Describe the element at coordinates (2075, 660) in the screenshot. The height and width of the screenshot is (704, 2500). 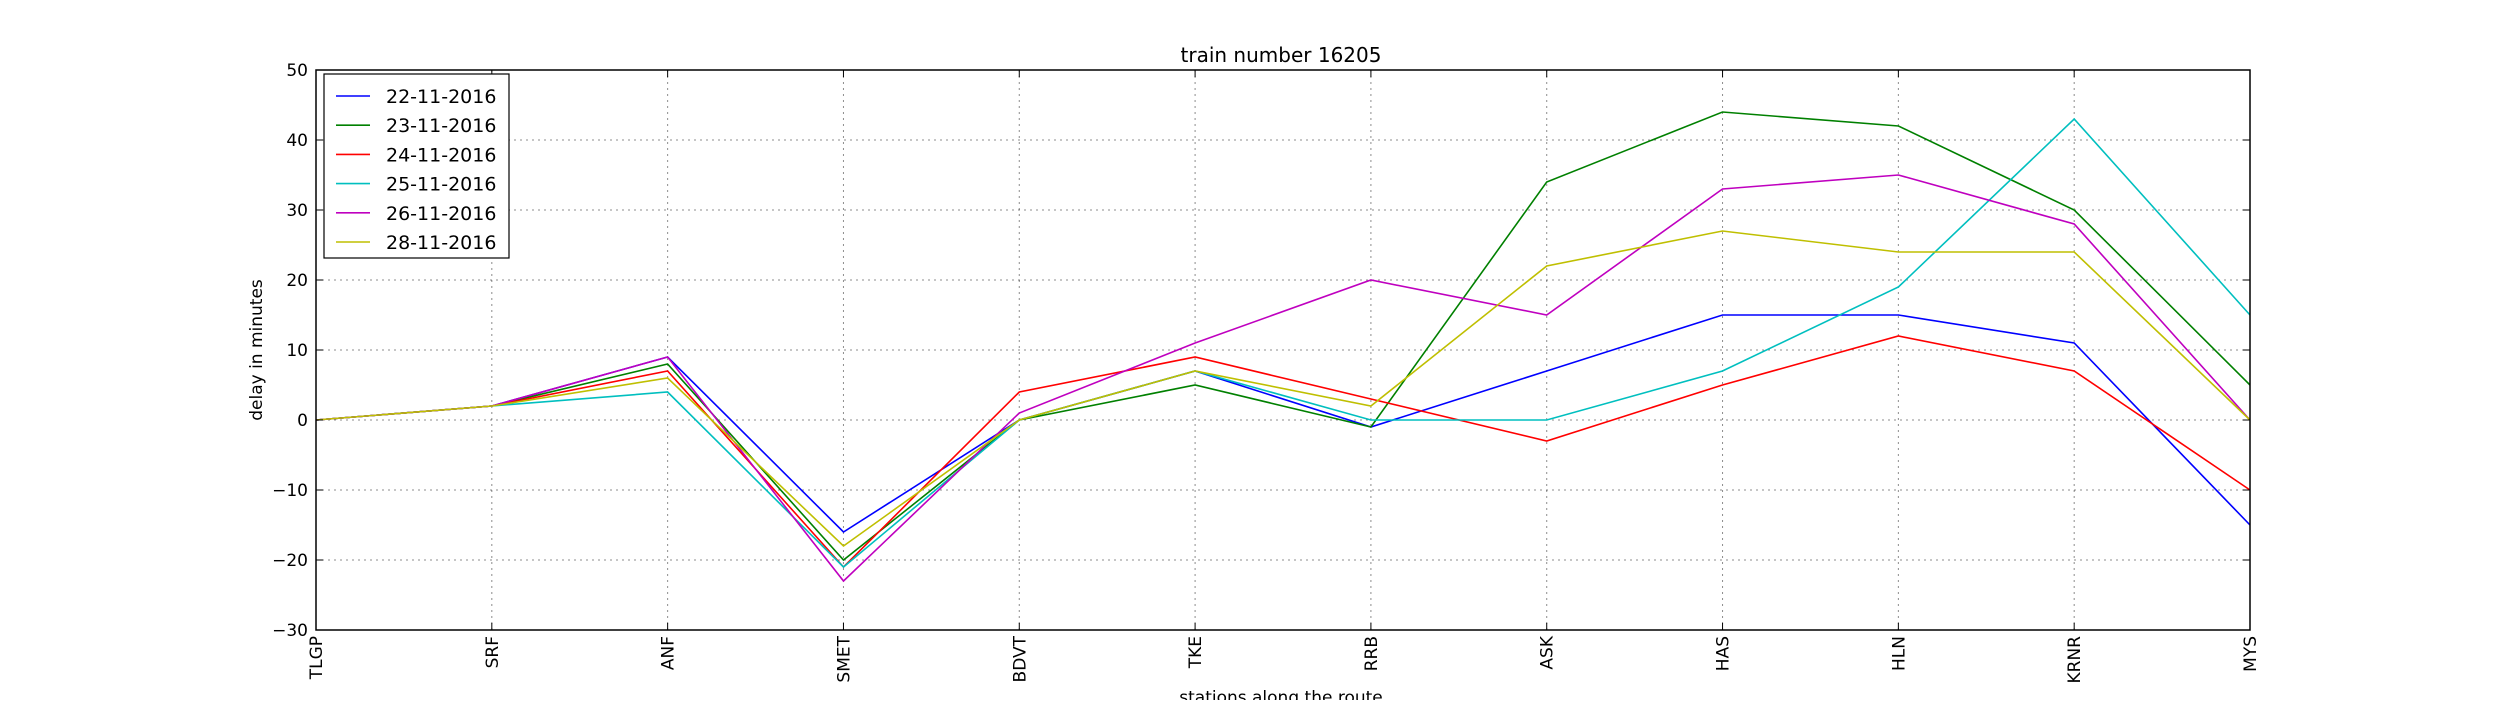
I see `x-tick-label: KRNR` at that location.